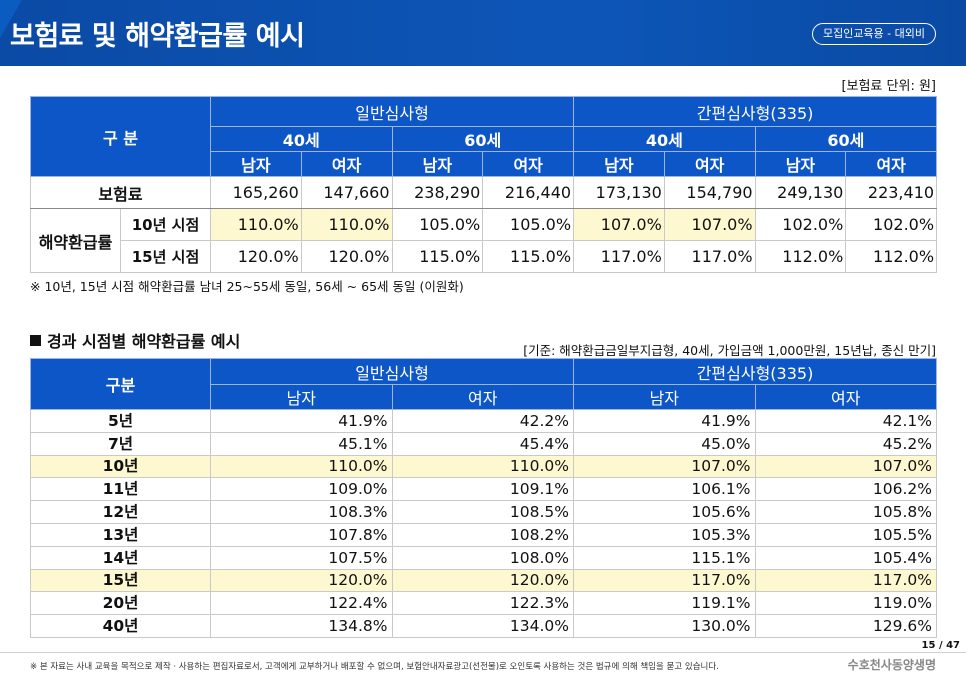  What do you see at coordinates (120, 192) in the screenshot?
I see `premium-label: 보험료` at bounding box center [120, 192].